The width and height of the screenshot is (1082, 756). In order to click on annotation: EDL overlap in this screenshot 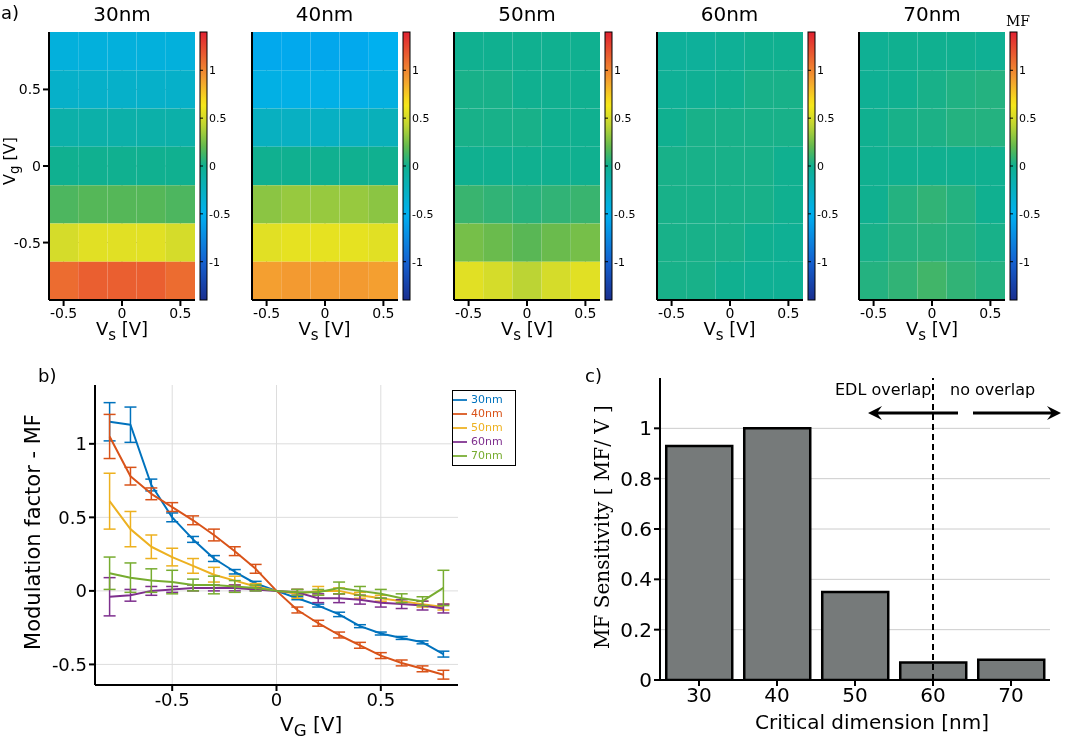, I will do `click(883, 389)`.